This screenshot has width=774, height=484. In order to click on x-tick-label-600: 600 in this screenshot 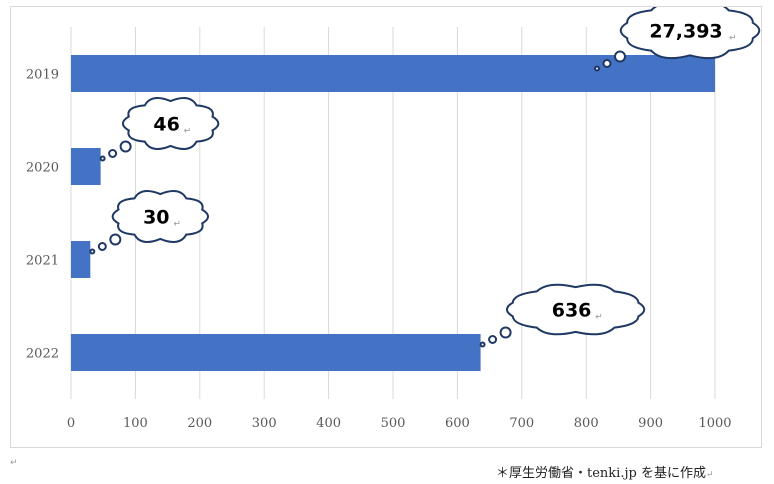, I will do `click(457, 423)`.